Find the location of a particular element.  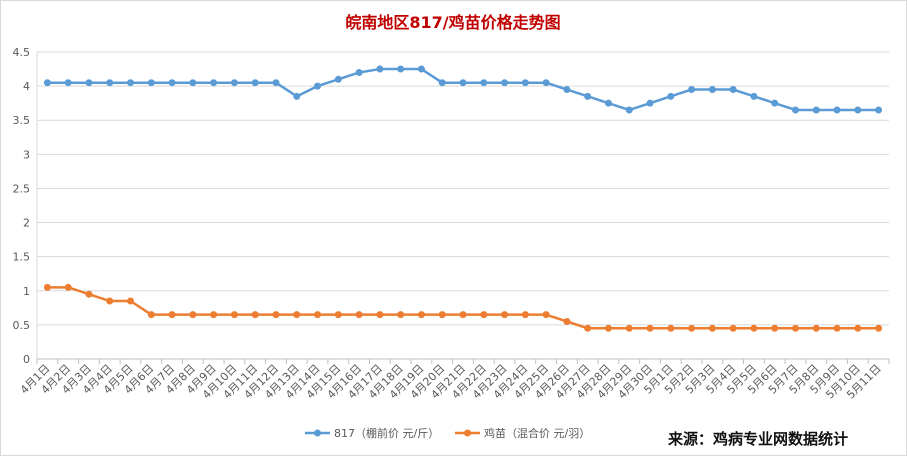

y-tick-label: 2.5 is located at coordinates (22, 188).